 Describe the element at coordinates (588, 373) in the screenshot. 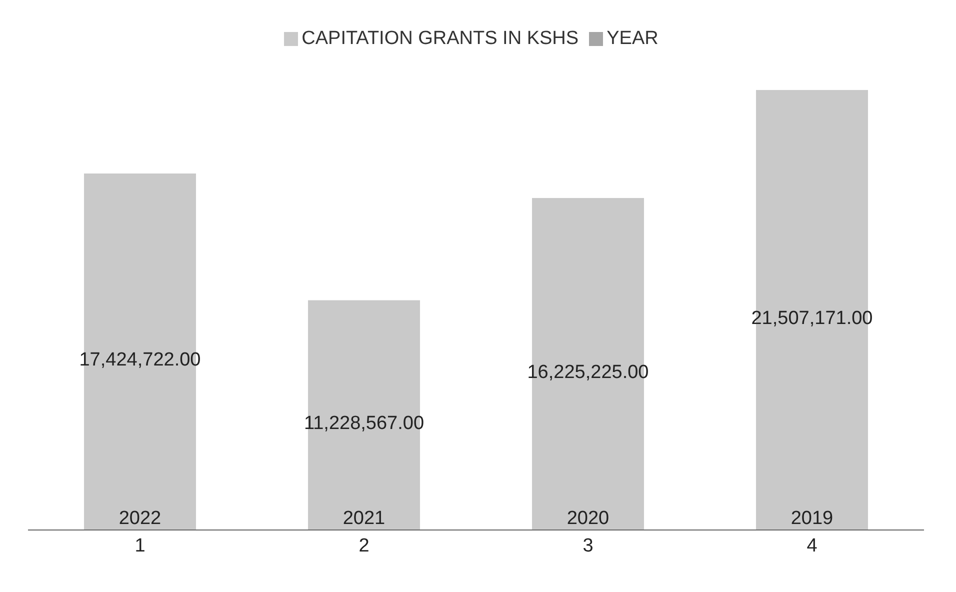

I see `data-label: 16,225,225.00` at that location.